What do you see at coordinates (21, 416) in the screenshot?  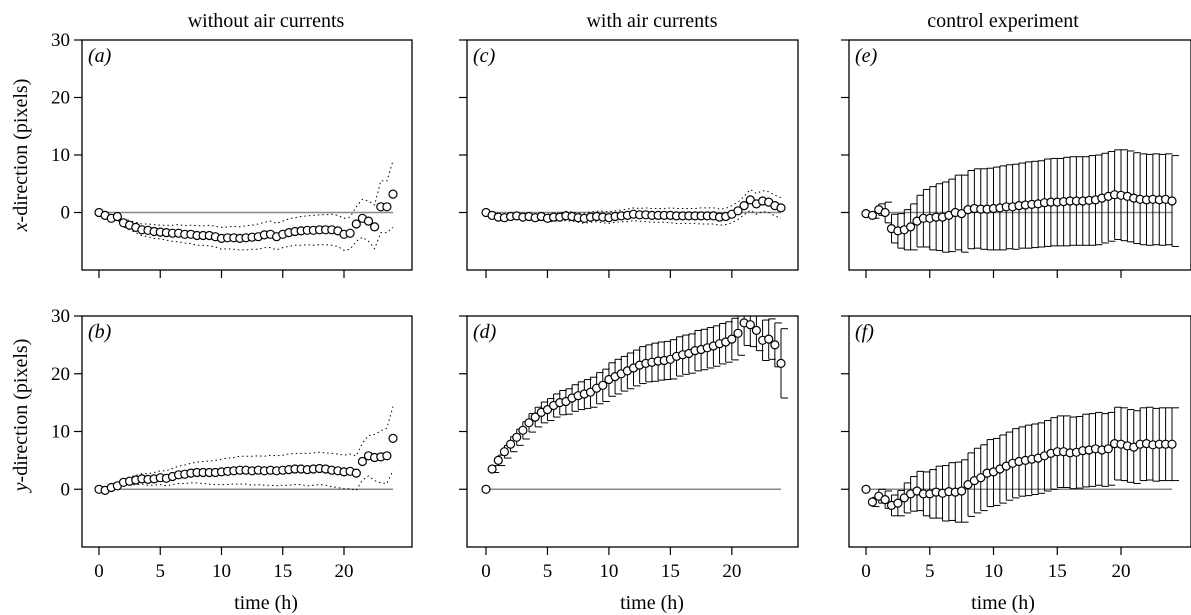 I see `y-axis-title-bottom: y-direction (pixels)` at bounding box center [21, 416].